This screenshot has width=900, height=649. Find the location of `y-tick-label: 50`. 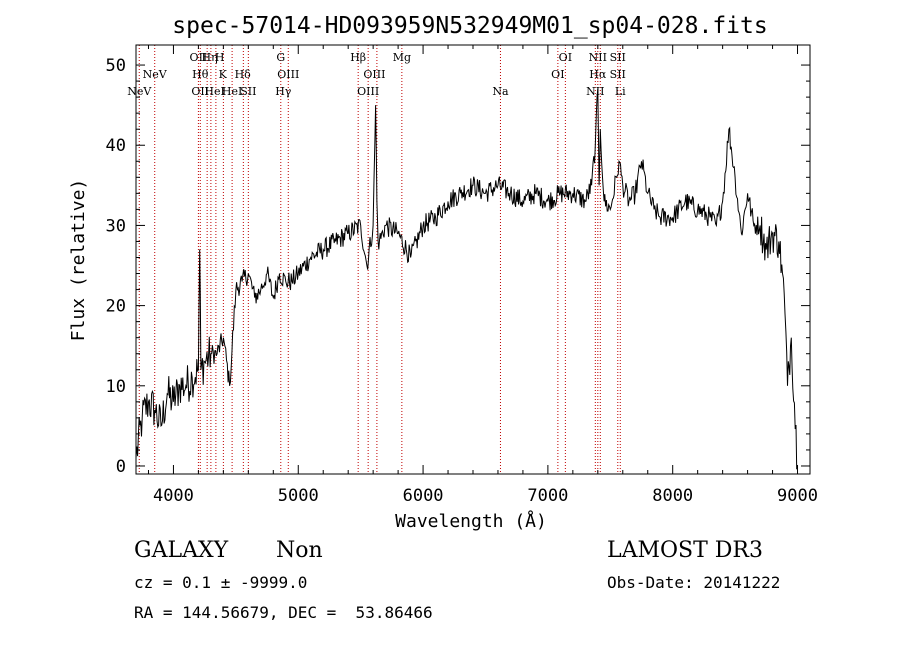

y-tick-label: 50 is located at coordinates (116, 66).